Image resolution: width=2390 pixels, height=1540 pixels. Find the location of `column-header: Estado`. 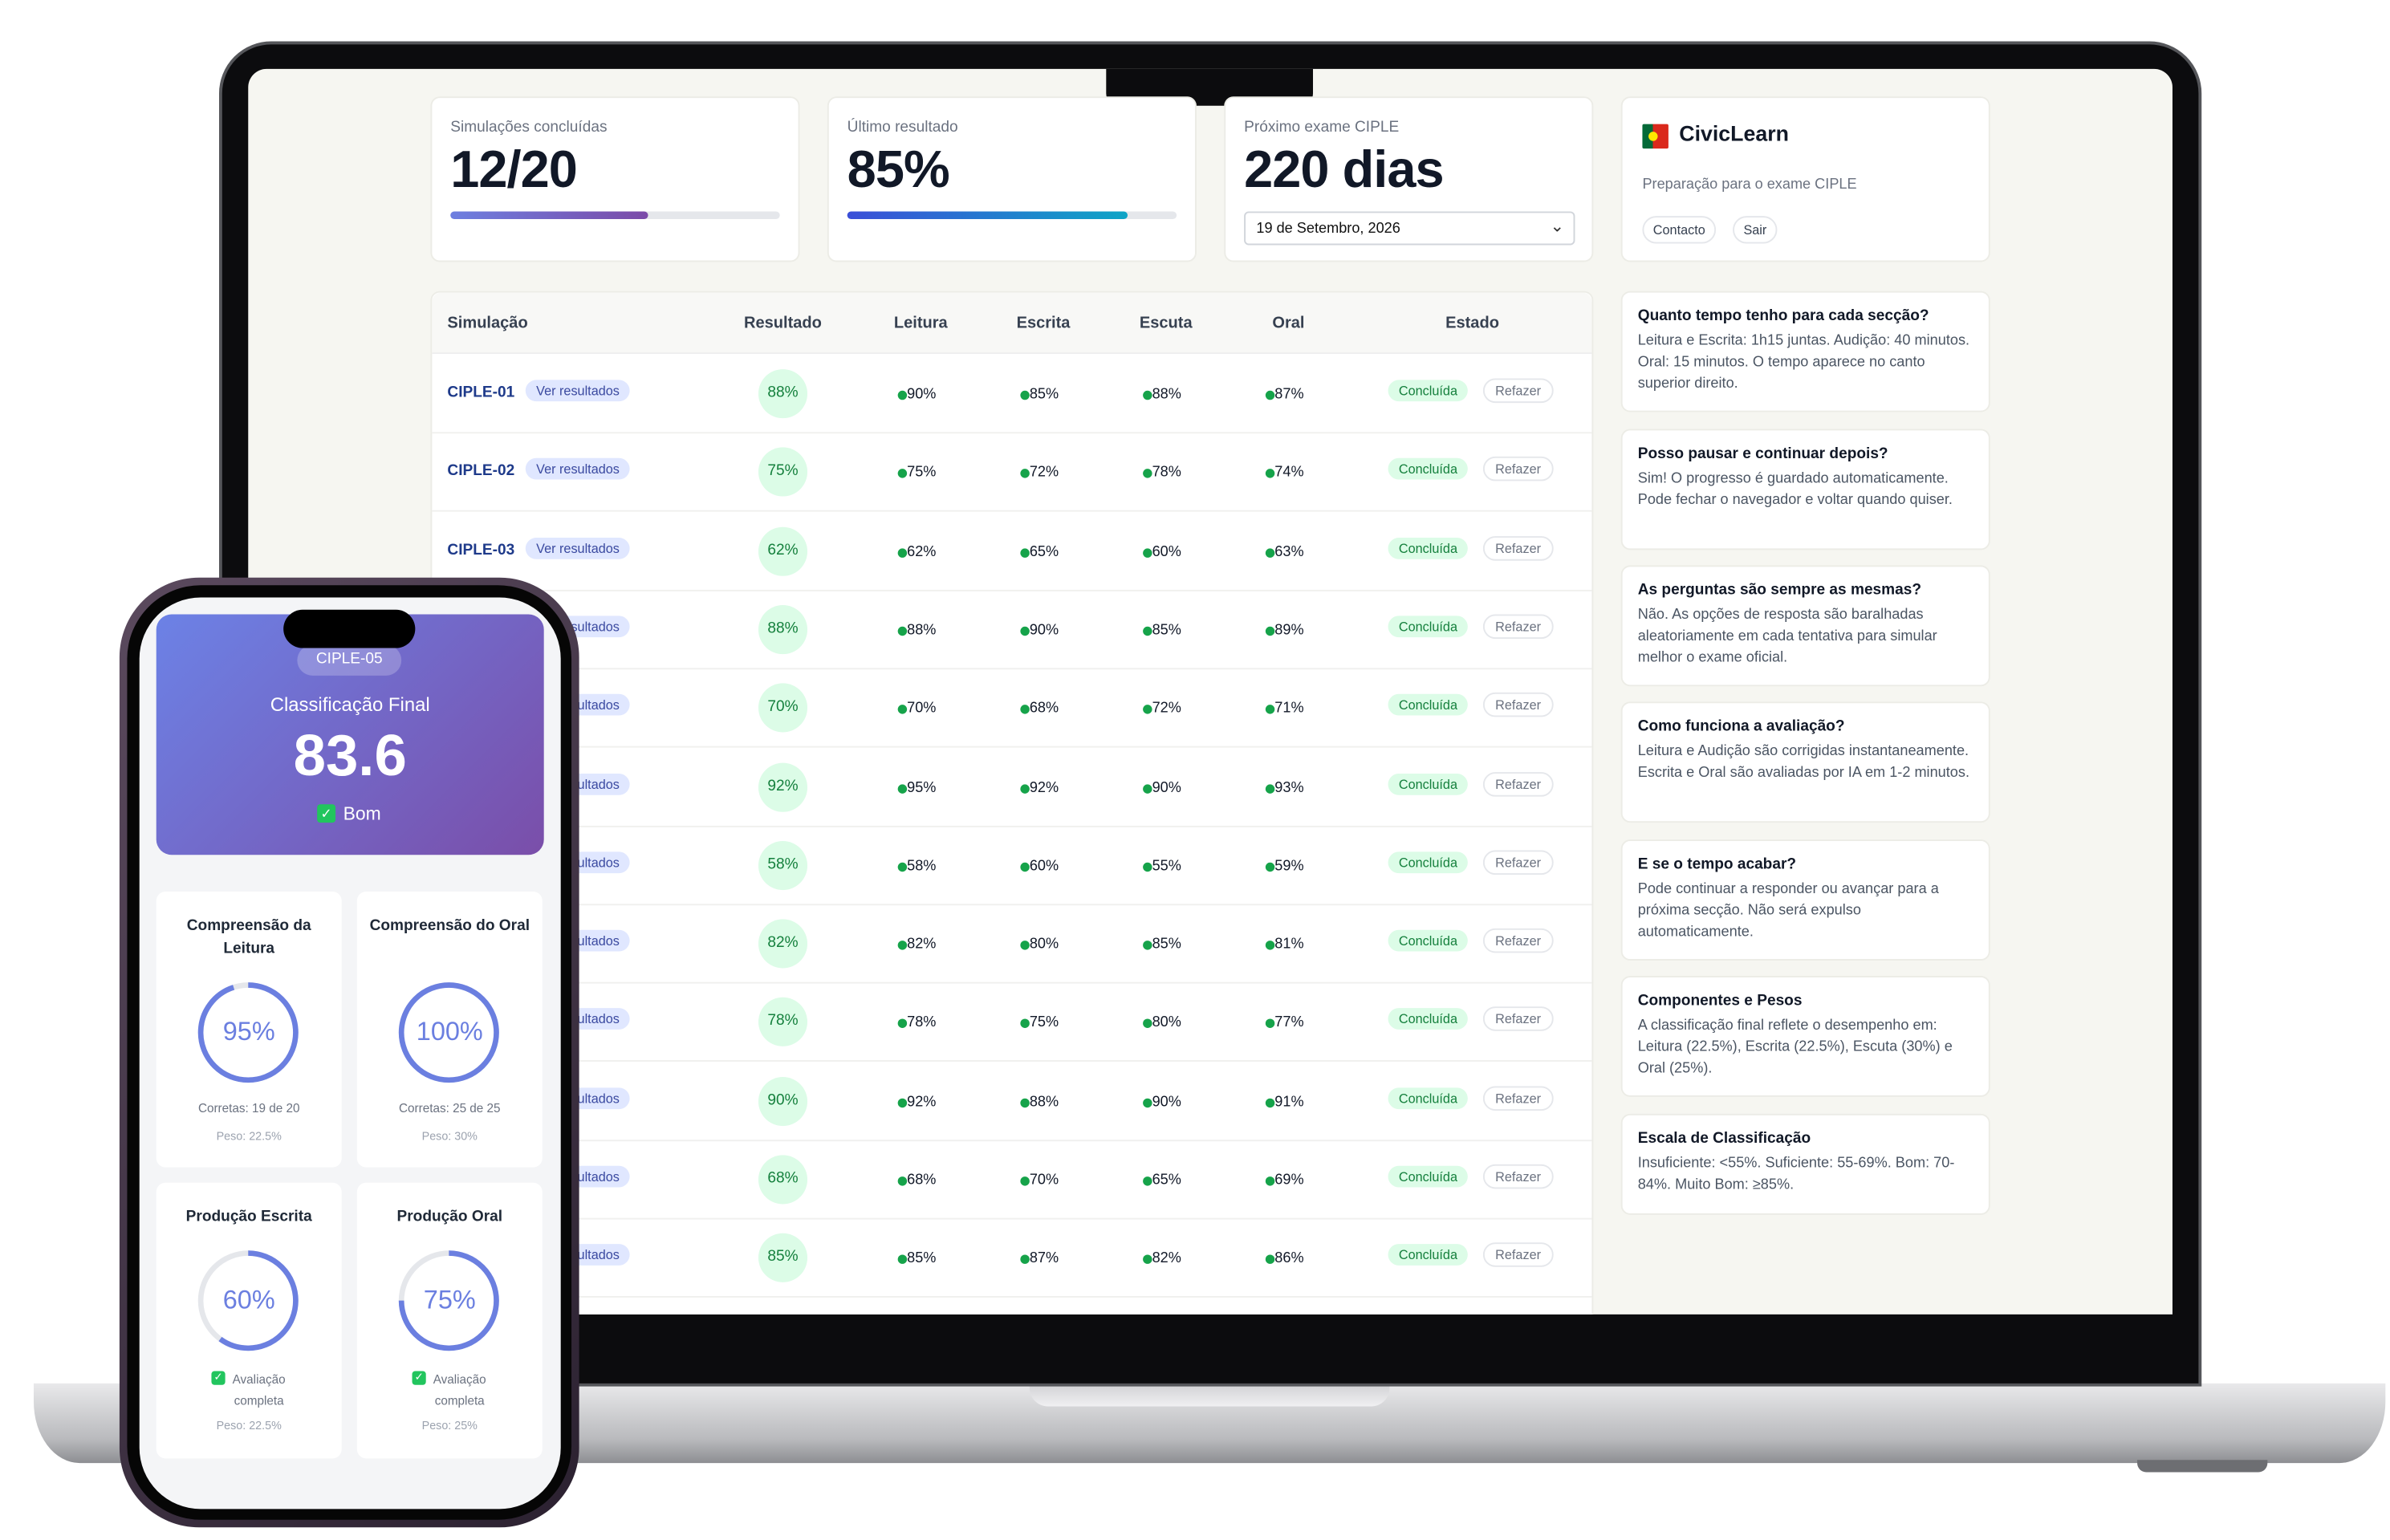

column-header: Estado is located at coordinates (1472, 323).